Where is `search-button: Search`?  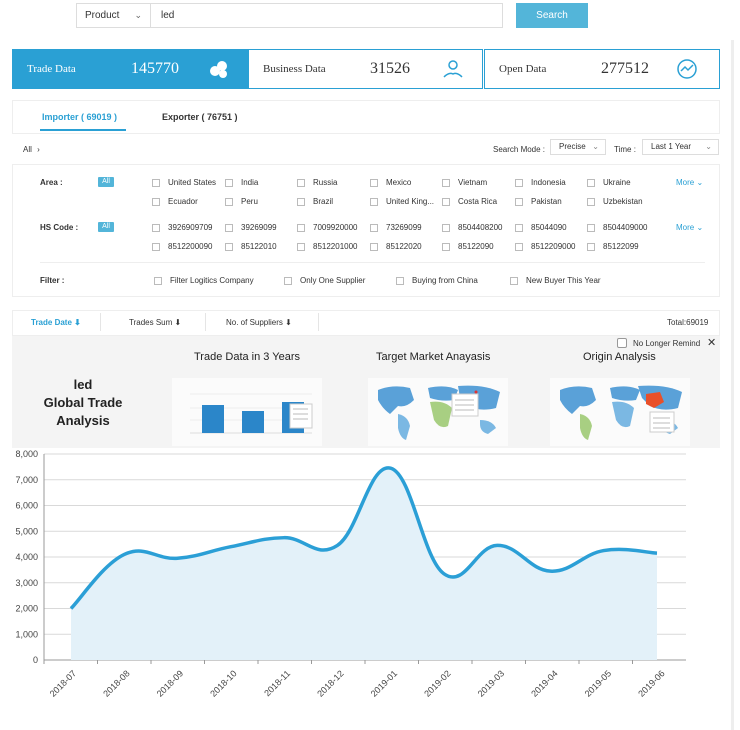
search-button: Search is located at coordinates (552, 15).